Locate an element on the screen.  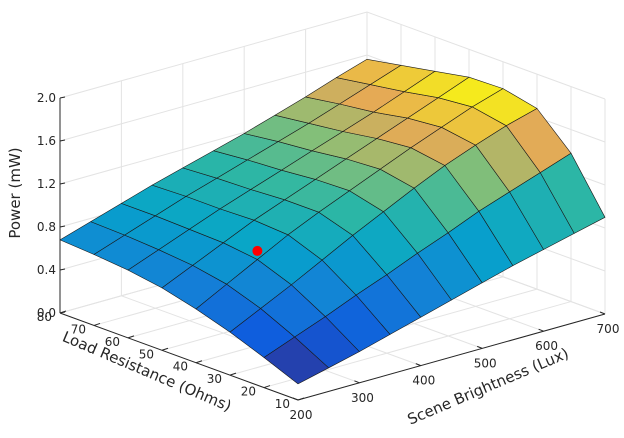
y-tick-label: 10 is located at coordinates (282, 404).